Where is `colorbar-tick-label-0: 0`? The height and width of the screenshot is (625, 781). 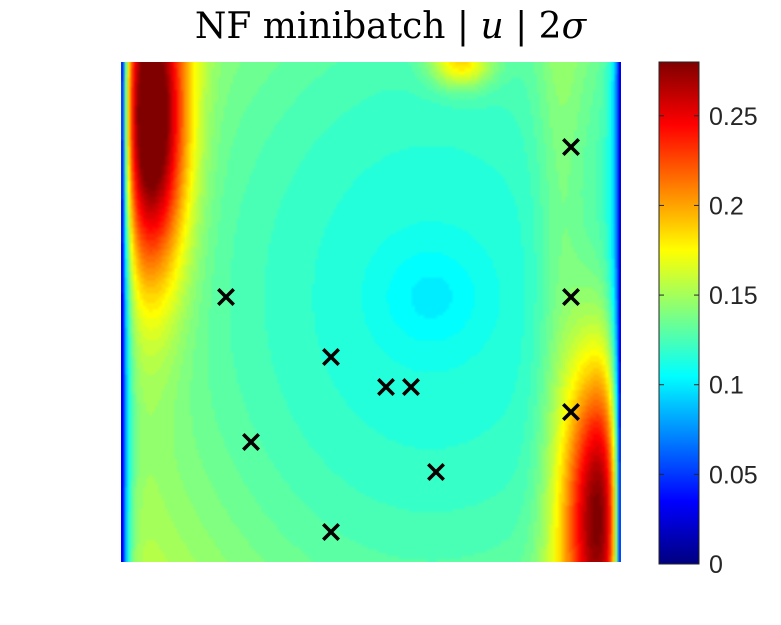
colorbar-tick-label-0: 0 is located at coordinates (716, 565).